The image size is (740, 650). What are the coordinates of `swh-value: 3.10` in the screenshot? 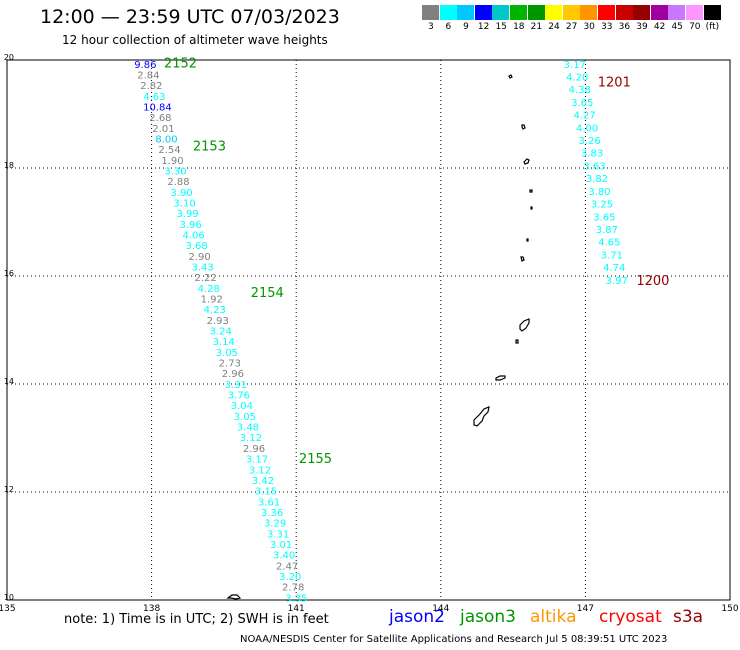 It's located at (184, 203).